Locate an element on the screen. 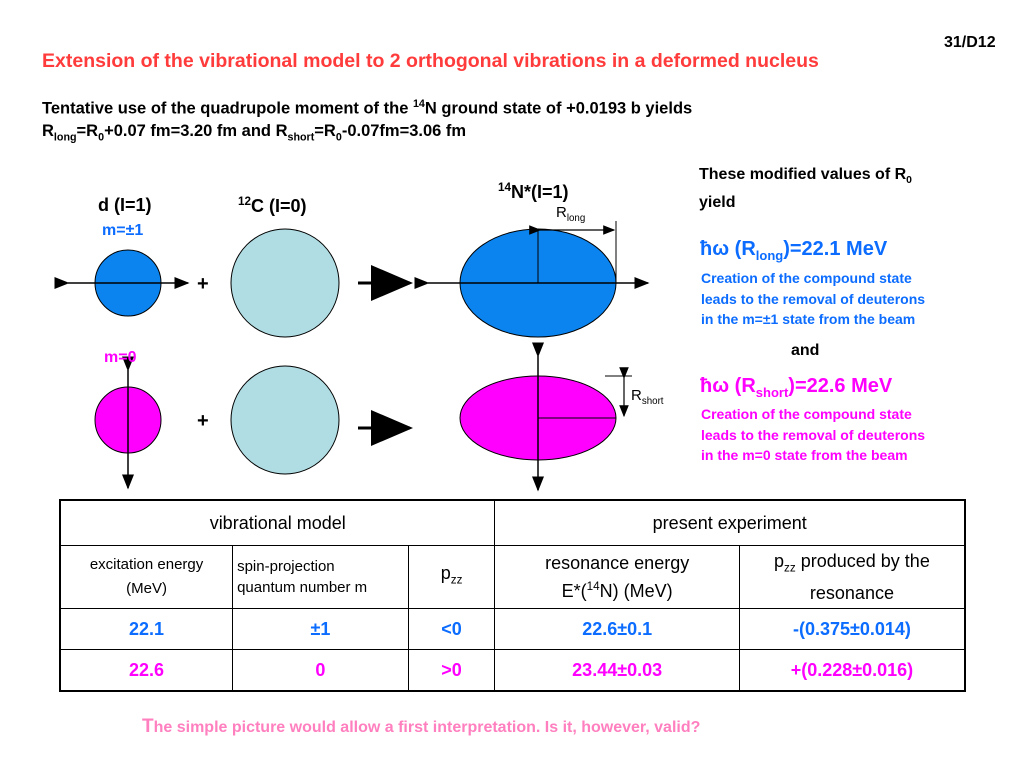 This screenshot has width=1024, height=768. result-long-hw: ħω (R is located at coordinates (728, 249).